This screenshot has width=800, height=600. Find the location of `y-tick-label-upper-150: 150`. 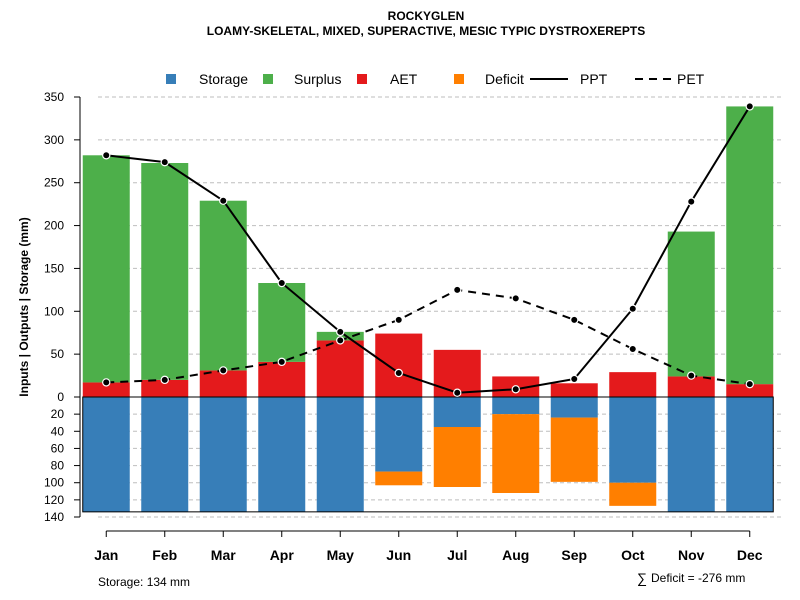

y-tick-label-upper-150: 150 is located at coordinates (54, 268).